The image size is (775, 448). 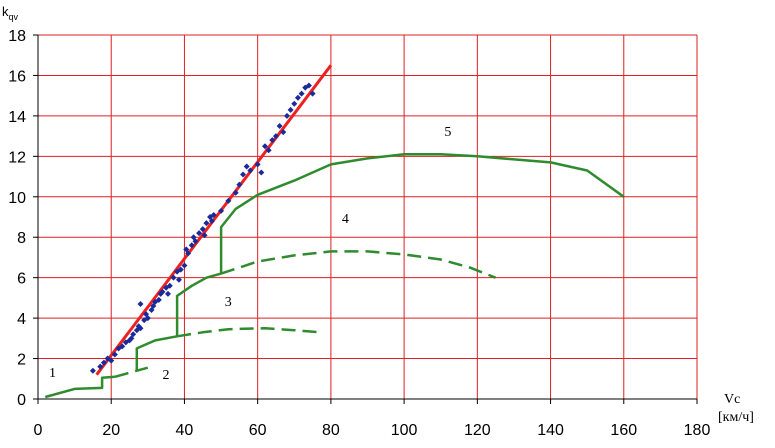 What do you see at coordinates (331, 430) in the screenshot?
I see `x-tick-label: 80` at bounding box center [331, 430].